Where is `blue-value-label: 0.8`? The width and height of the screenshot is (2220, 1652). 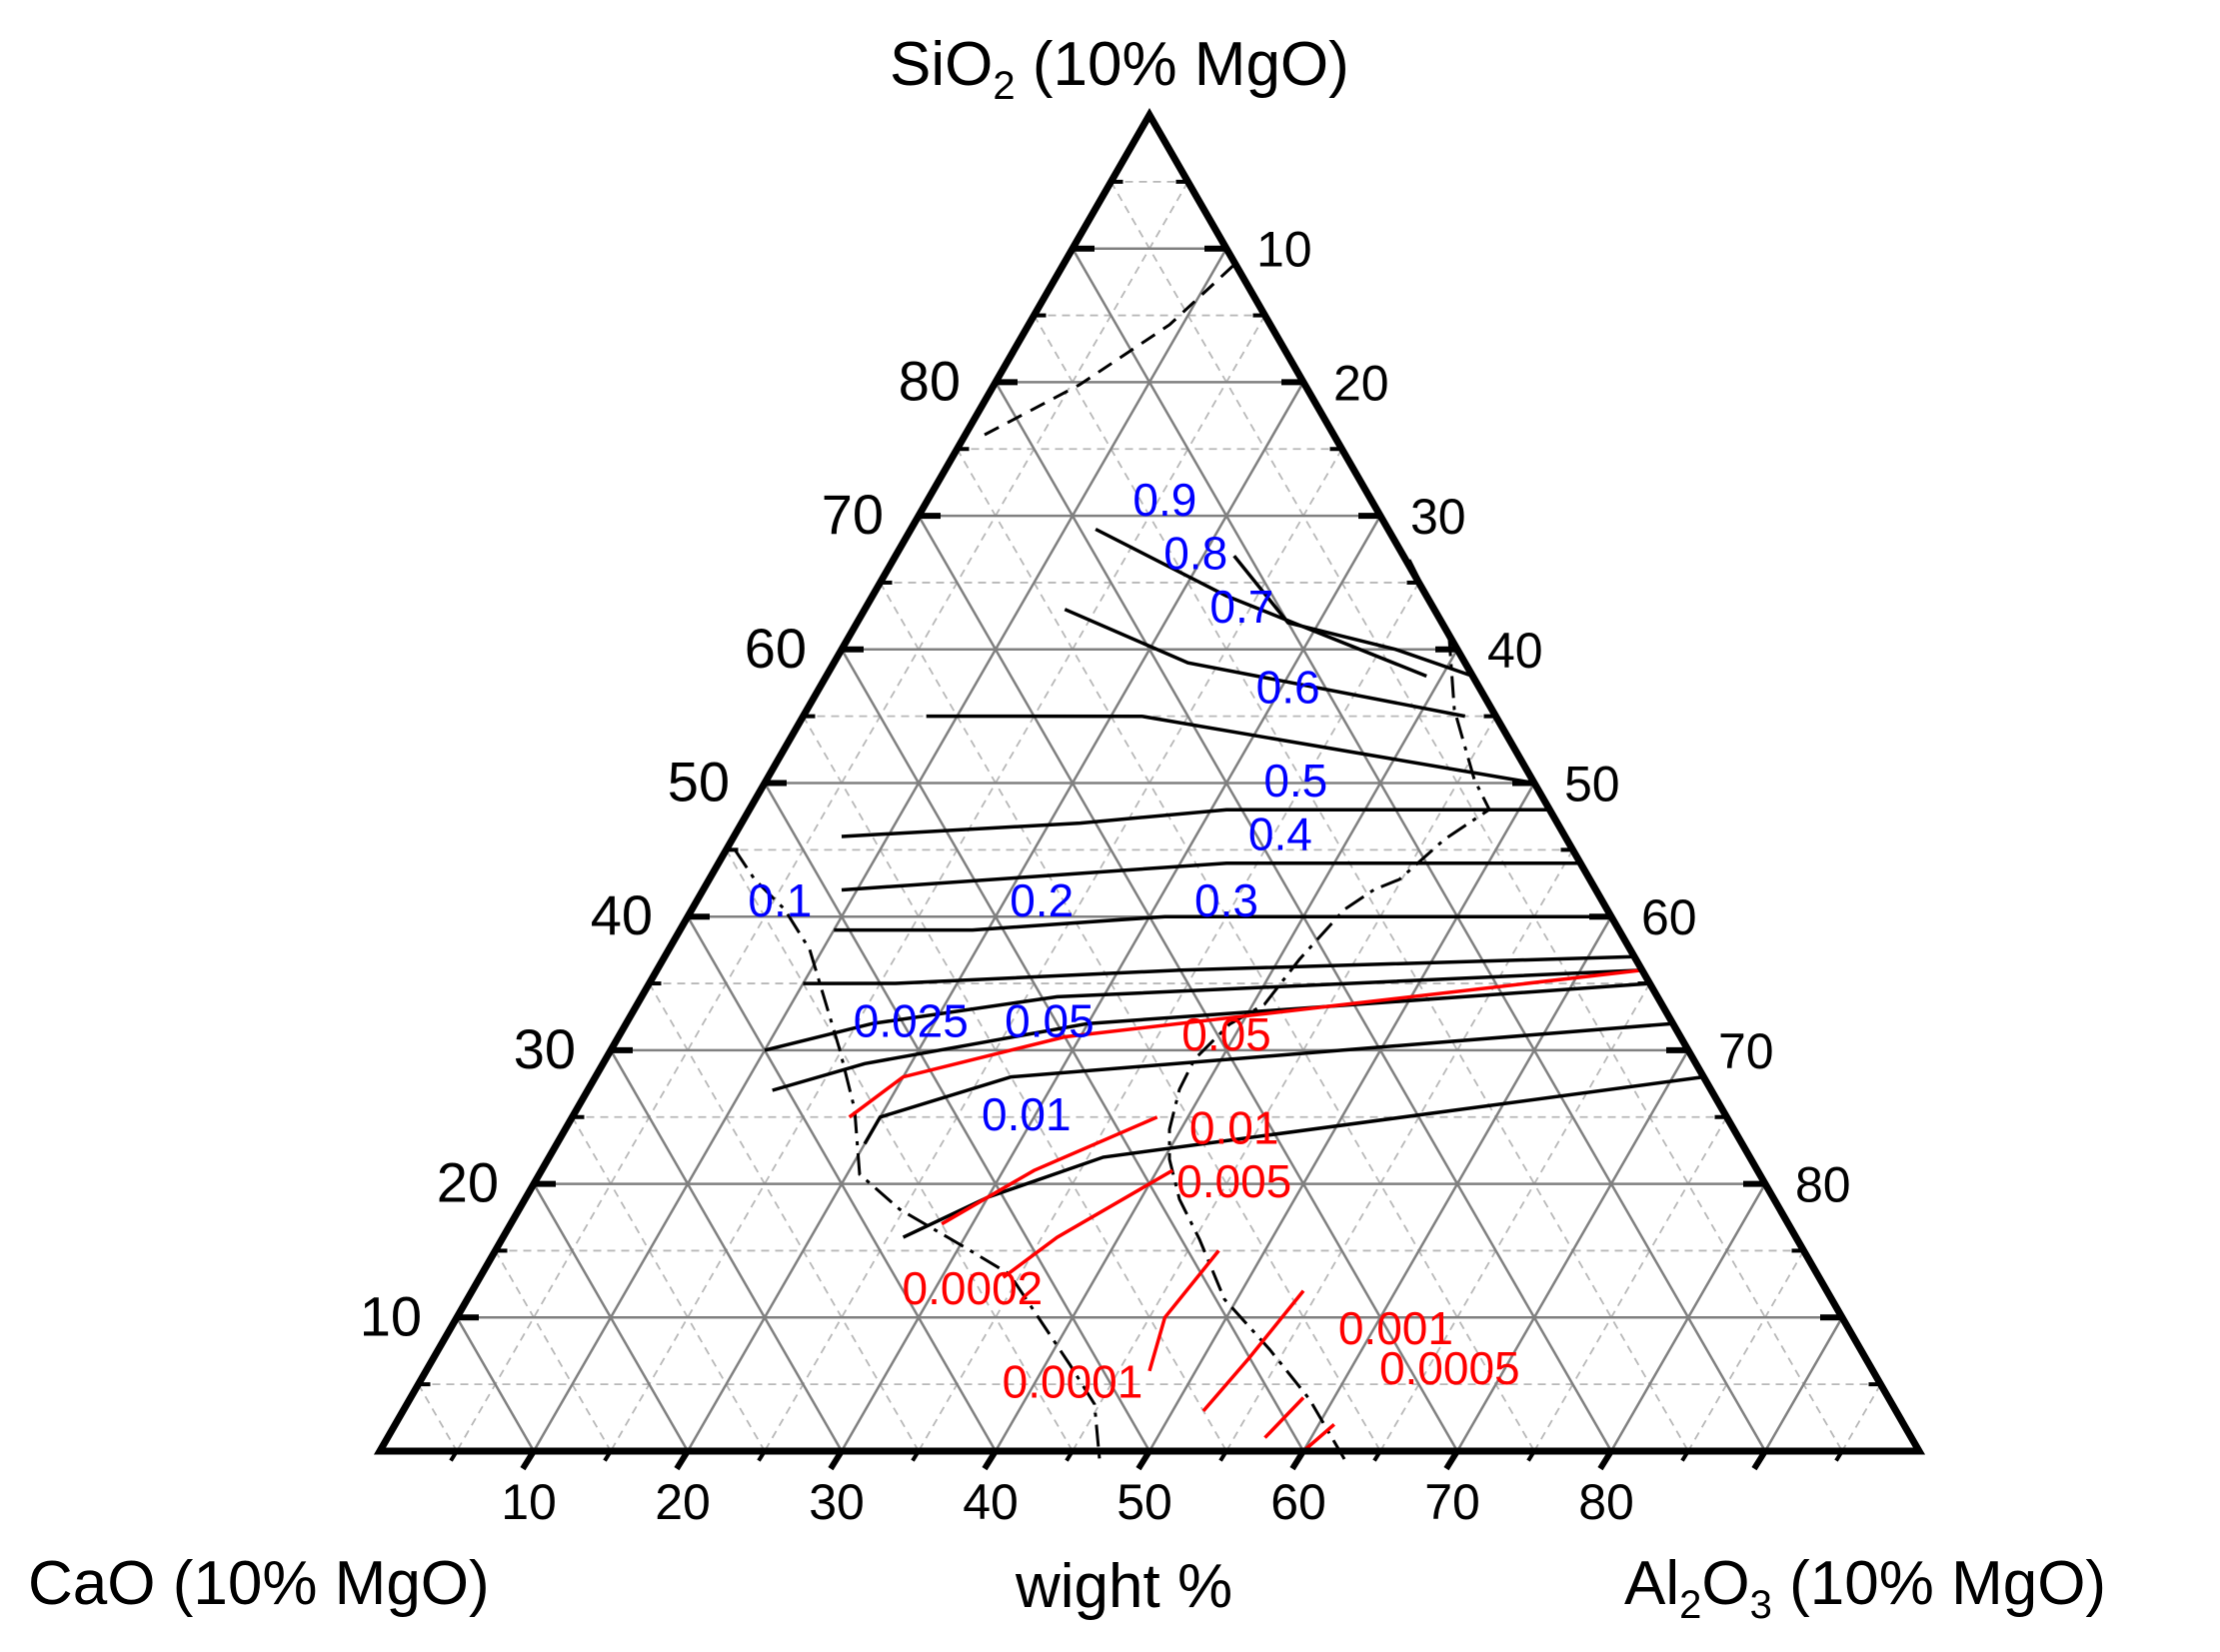 blue-value-label: 0.8 is located at coordinates (1195, 554).